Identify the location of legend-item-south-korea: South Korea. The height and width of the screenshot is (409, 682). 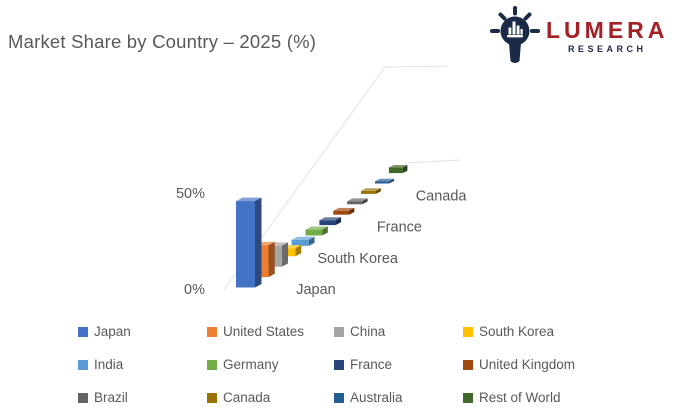
(508, 331).